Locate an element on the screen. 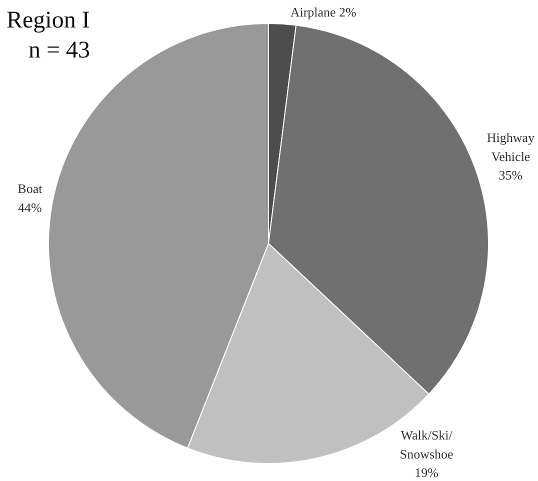 The width and height of the screenshot is (538, 481). text: n = 43 is located at coordinates (59, 51).